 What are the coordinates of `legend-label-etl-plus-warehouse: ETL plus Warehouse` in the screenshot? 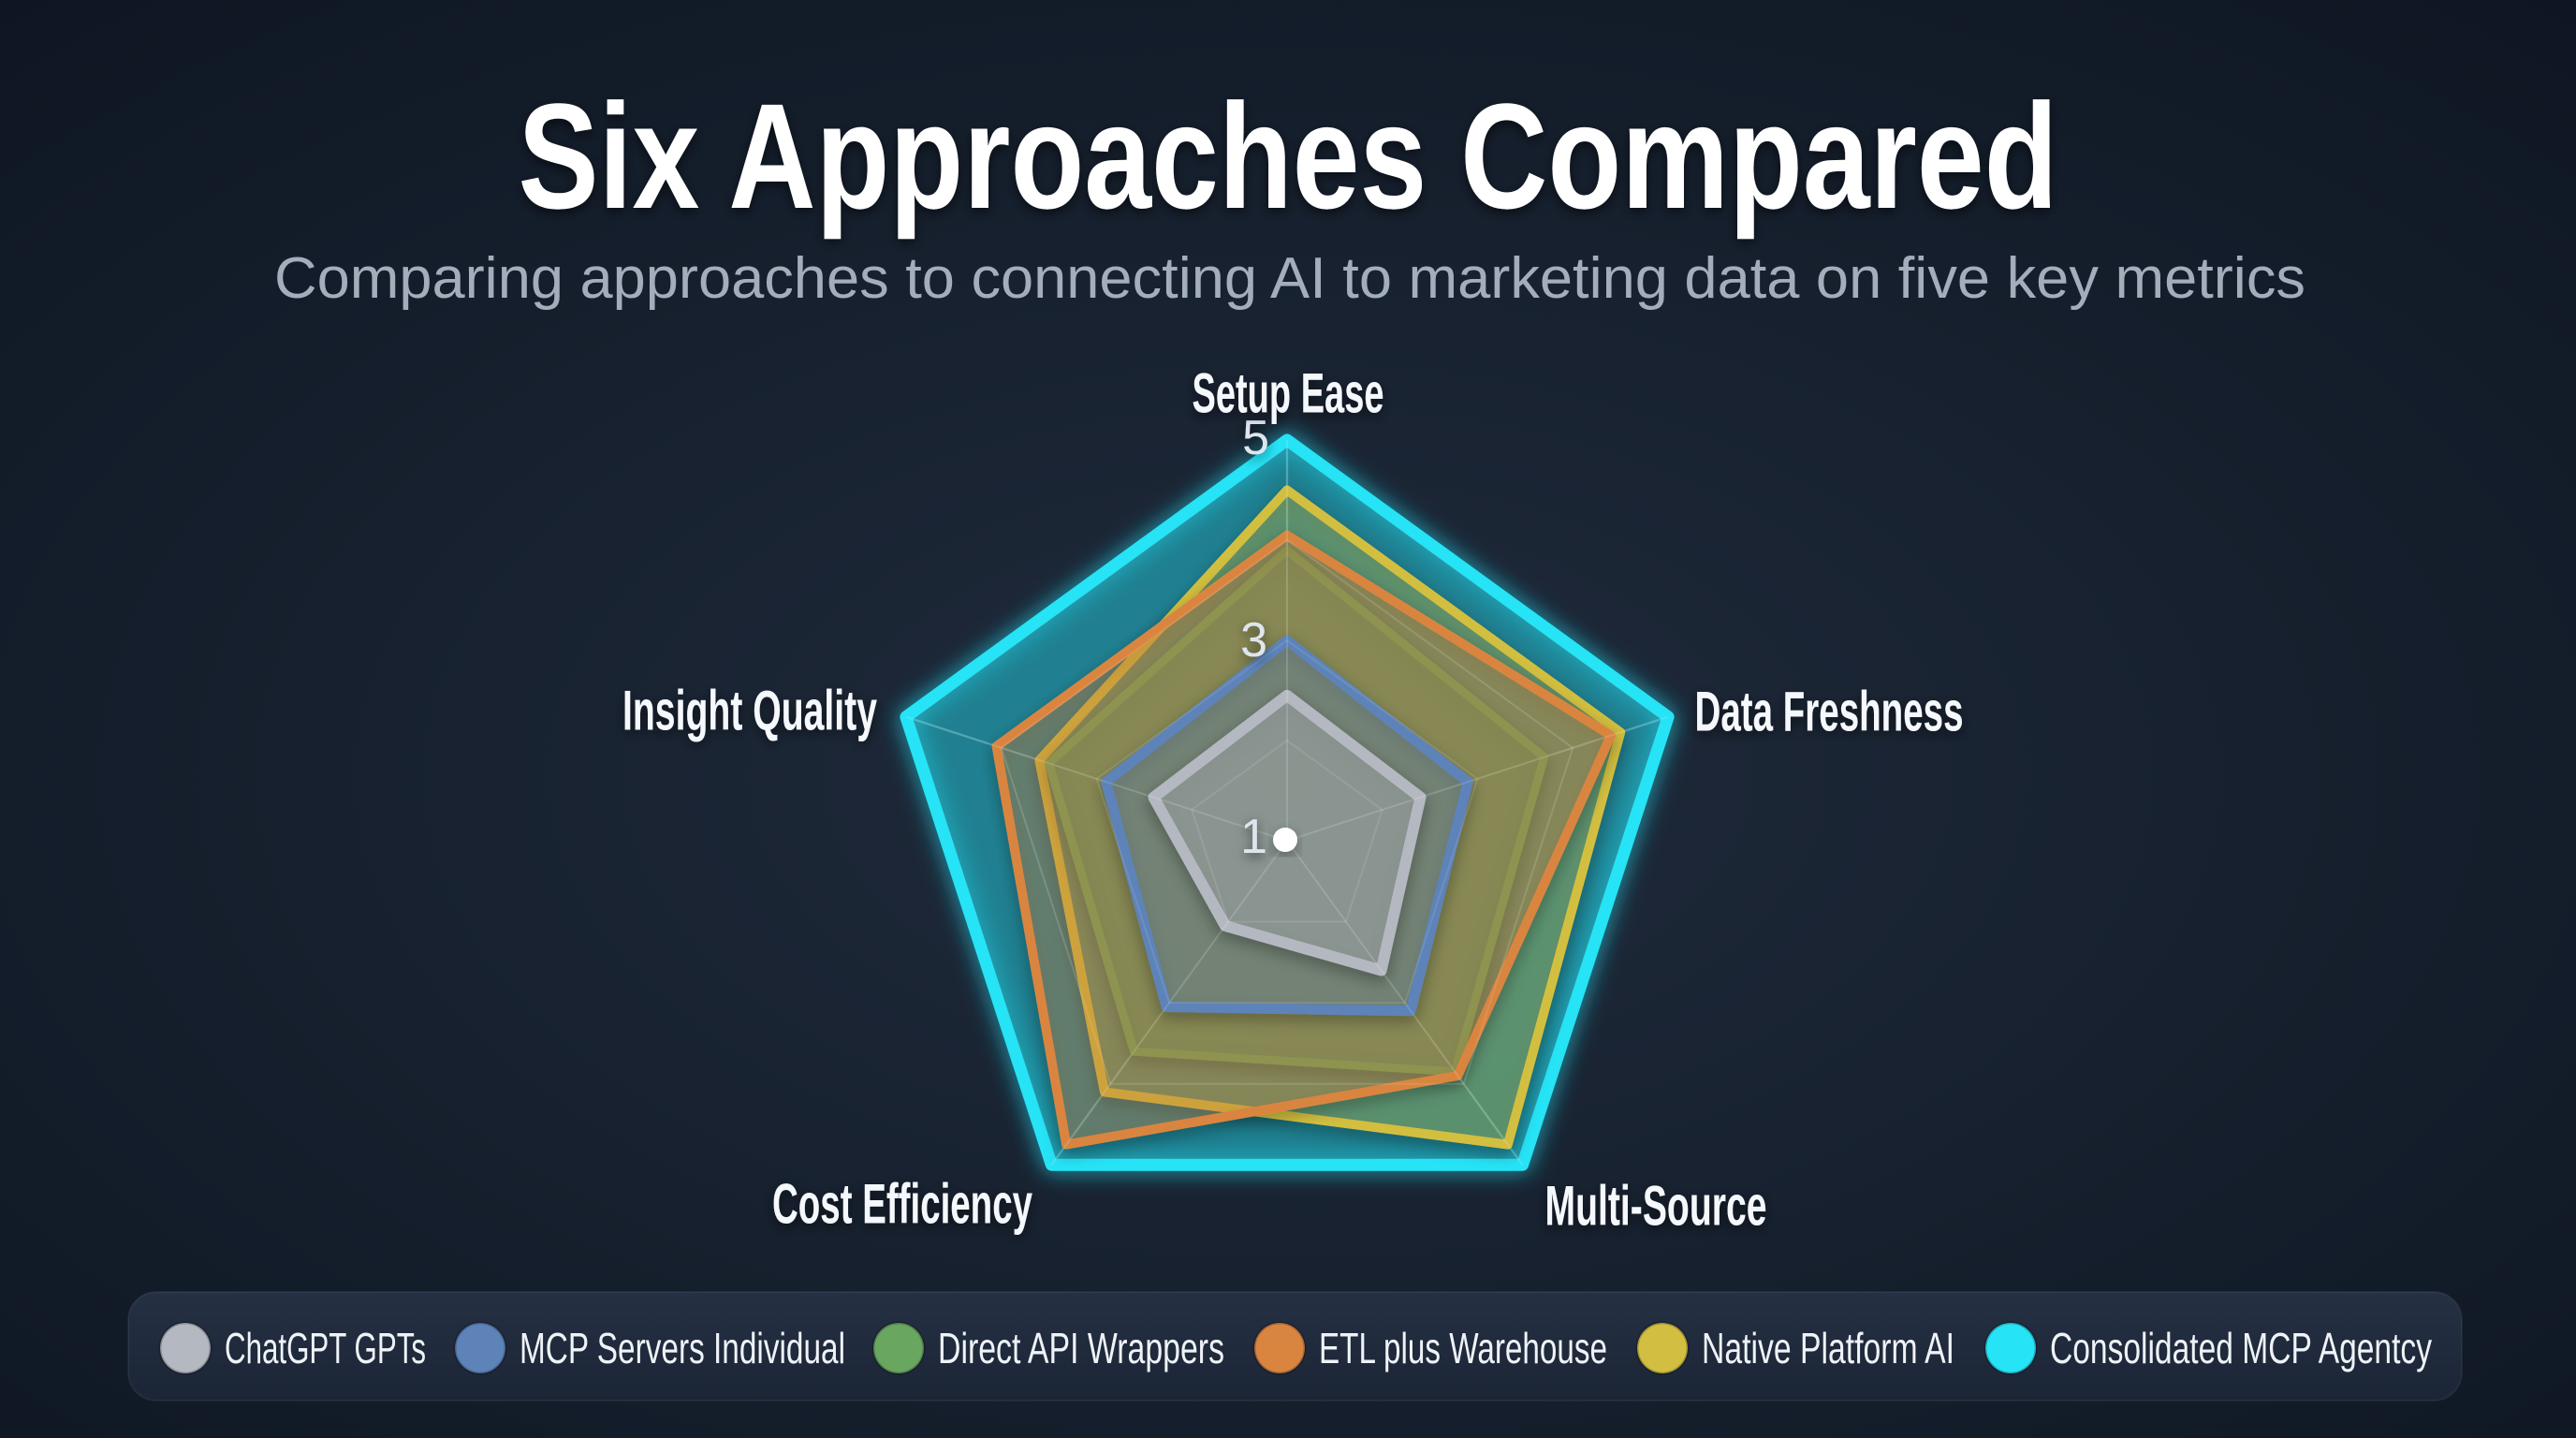 It's located at (1463, 1348).